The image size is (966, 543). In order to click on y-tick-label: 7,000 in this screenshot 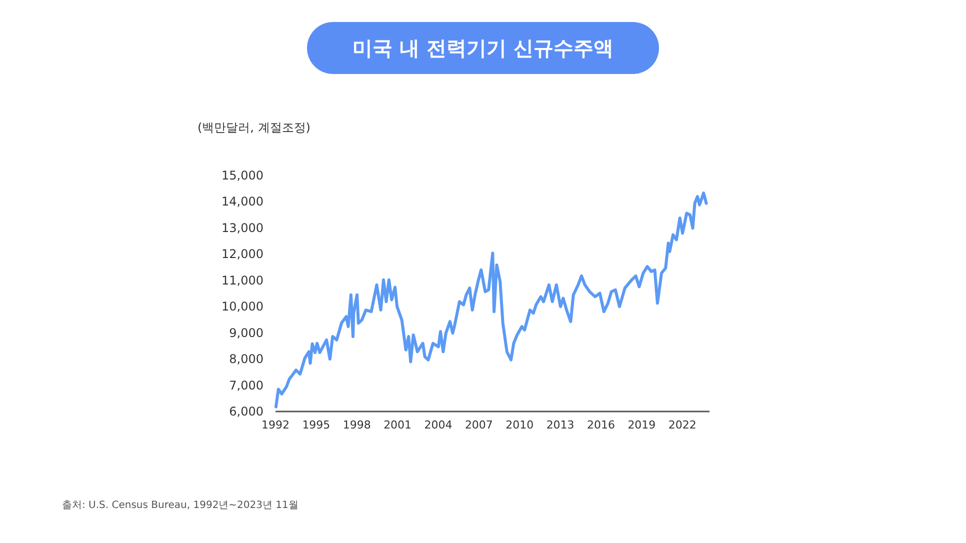, I will do `click(246, 385)`.